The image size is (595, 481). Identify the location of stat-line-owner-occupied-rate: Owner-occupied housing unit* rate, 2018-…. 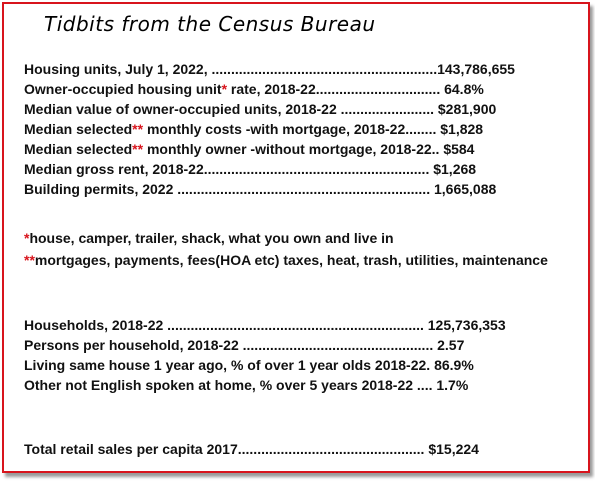
(254, 89).